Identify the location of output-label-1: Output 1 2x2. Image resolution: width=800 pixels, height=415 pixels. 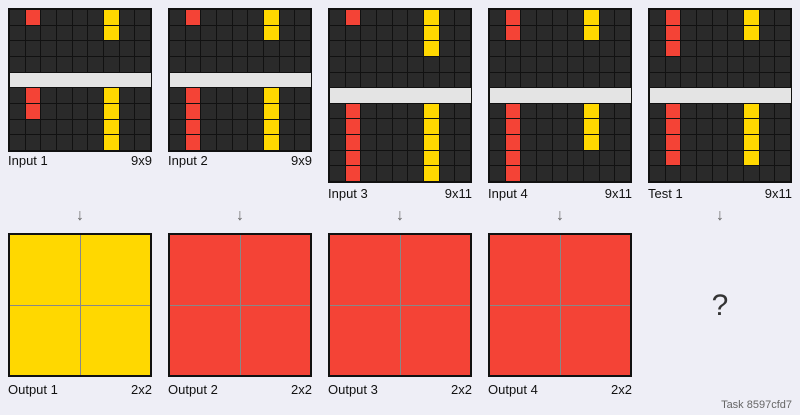
(80, 390).